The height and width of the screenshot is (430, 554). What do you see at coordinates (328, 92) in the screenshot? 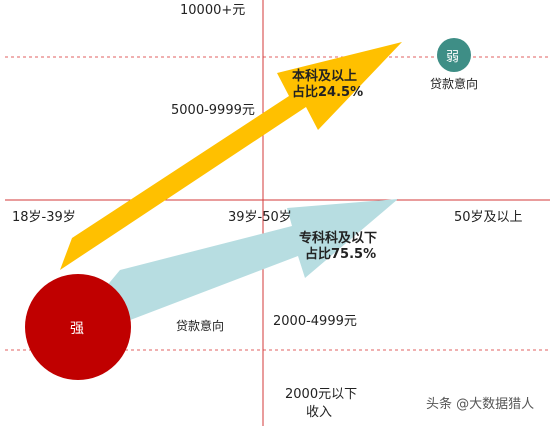
I see `upper-arrow-label-2: 占比24.5%` at bounding box center [328, 92].